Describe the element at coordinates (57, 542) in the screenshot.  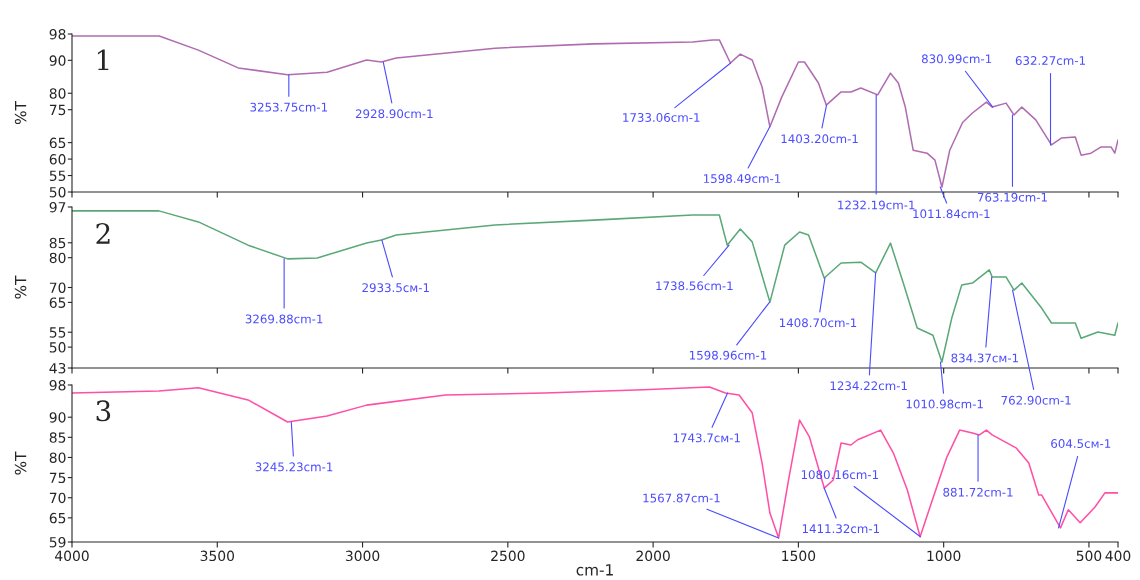
I see `y-tick-label: 59` at that location.